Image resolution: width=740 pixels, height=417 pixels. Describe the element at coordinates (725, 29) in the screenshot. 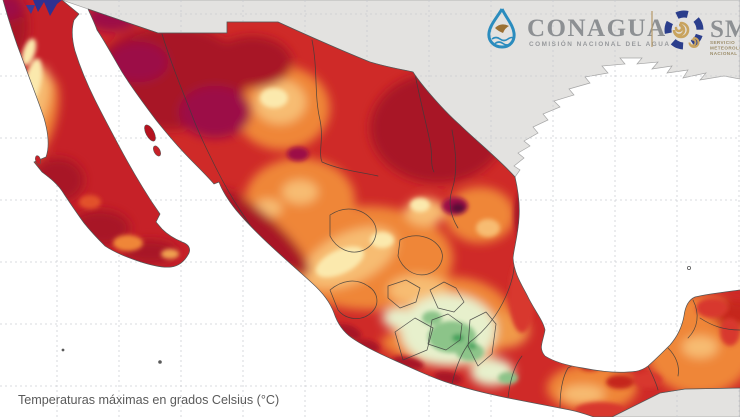

I see `smn-title-partial: SM` at that location.